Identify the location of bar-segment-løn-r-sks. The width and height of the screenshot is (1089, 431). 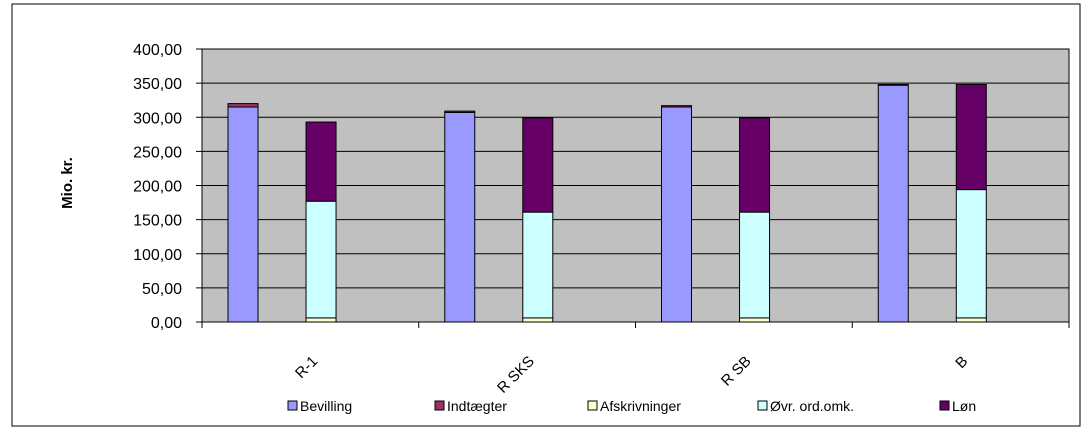
(538, 165).